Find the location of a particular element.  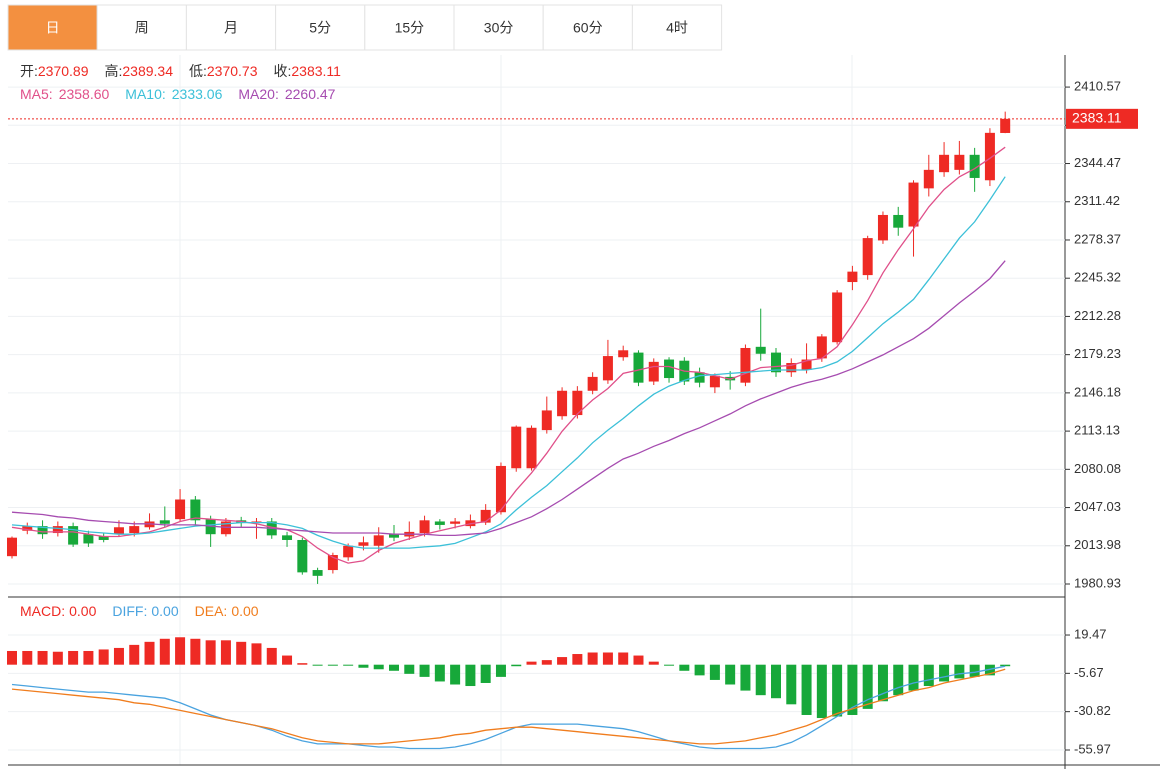

tab-label: 5分 is located at coordinates (320, 28).